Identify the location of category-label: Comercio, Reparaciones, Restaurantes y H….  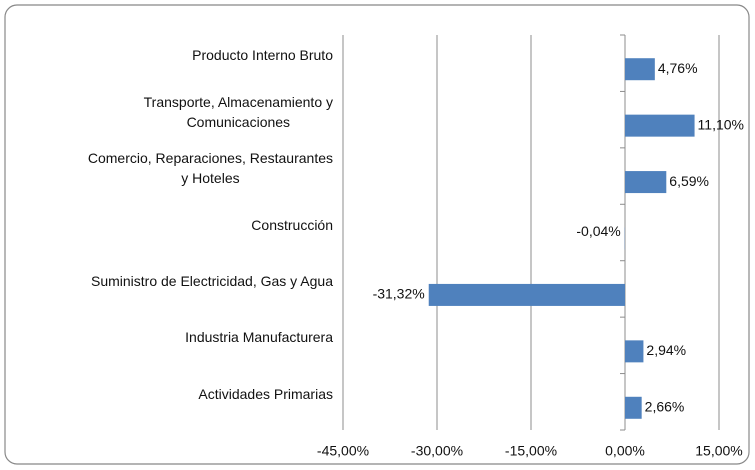
(210, 168).